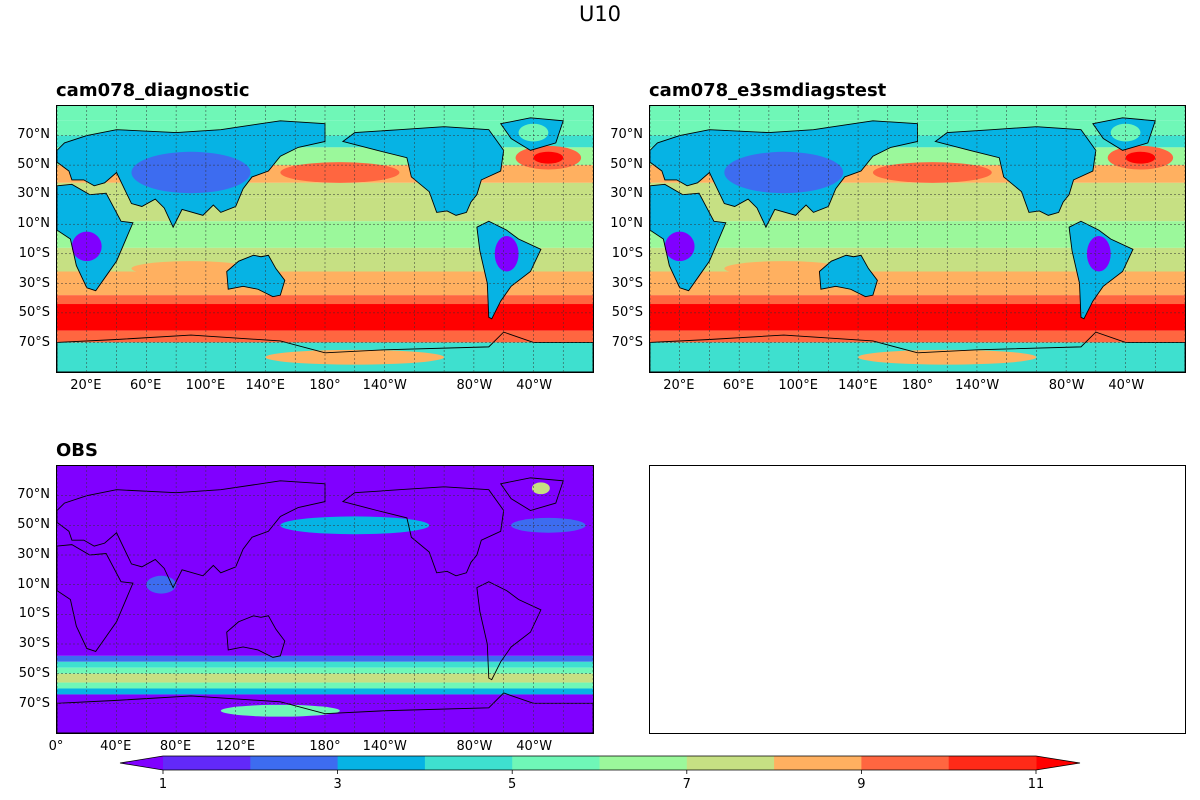  Describe the element at coordinates (337, 784) in the screenshot. I see `colorbar-tick-label: 3` at that location.